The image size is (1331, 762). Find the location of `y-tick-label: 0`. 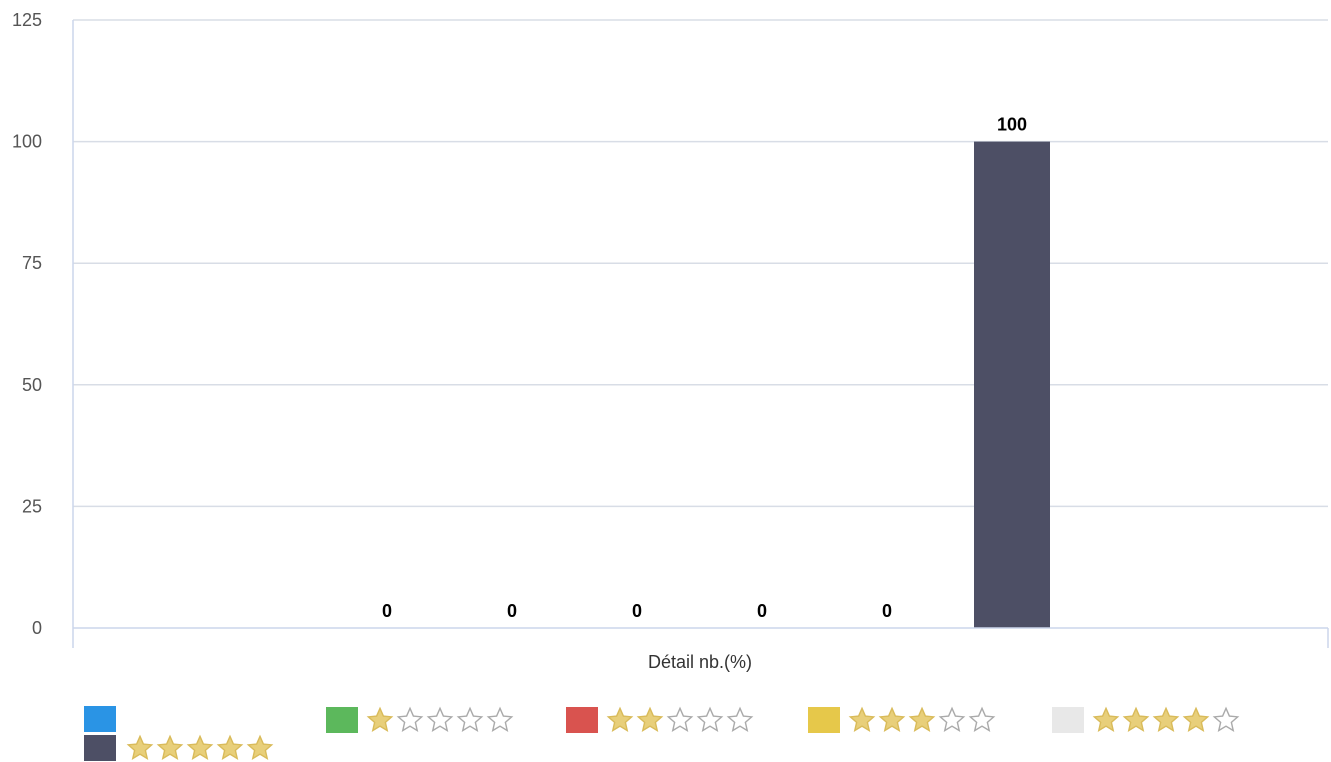

y-tick-label: 0 is located at coordinates (37, 628).